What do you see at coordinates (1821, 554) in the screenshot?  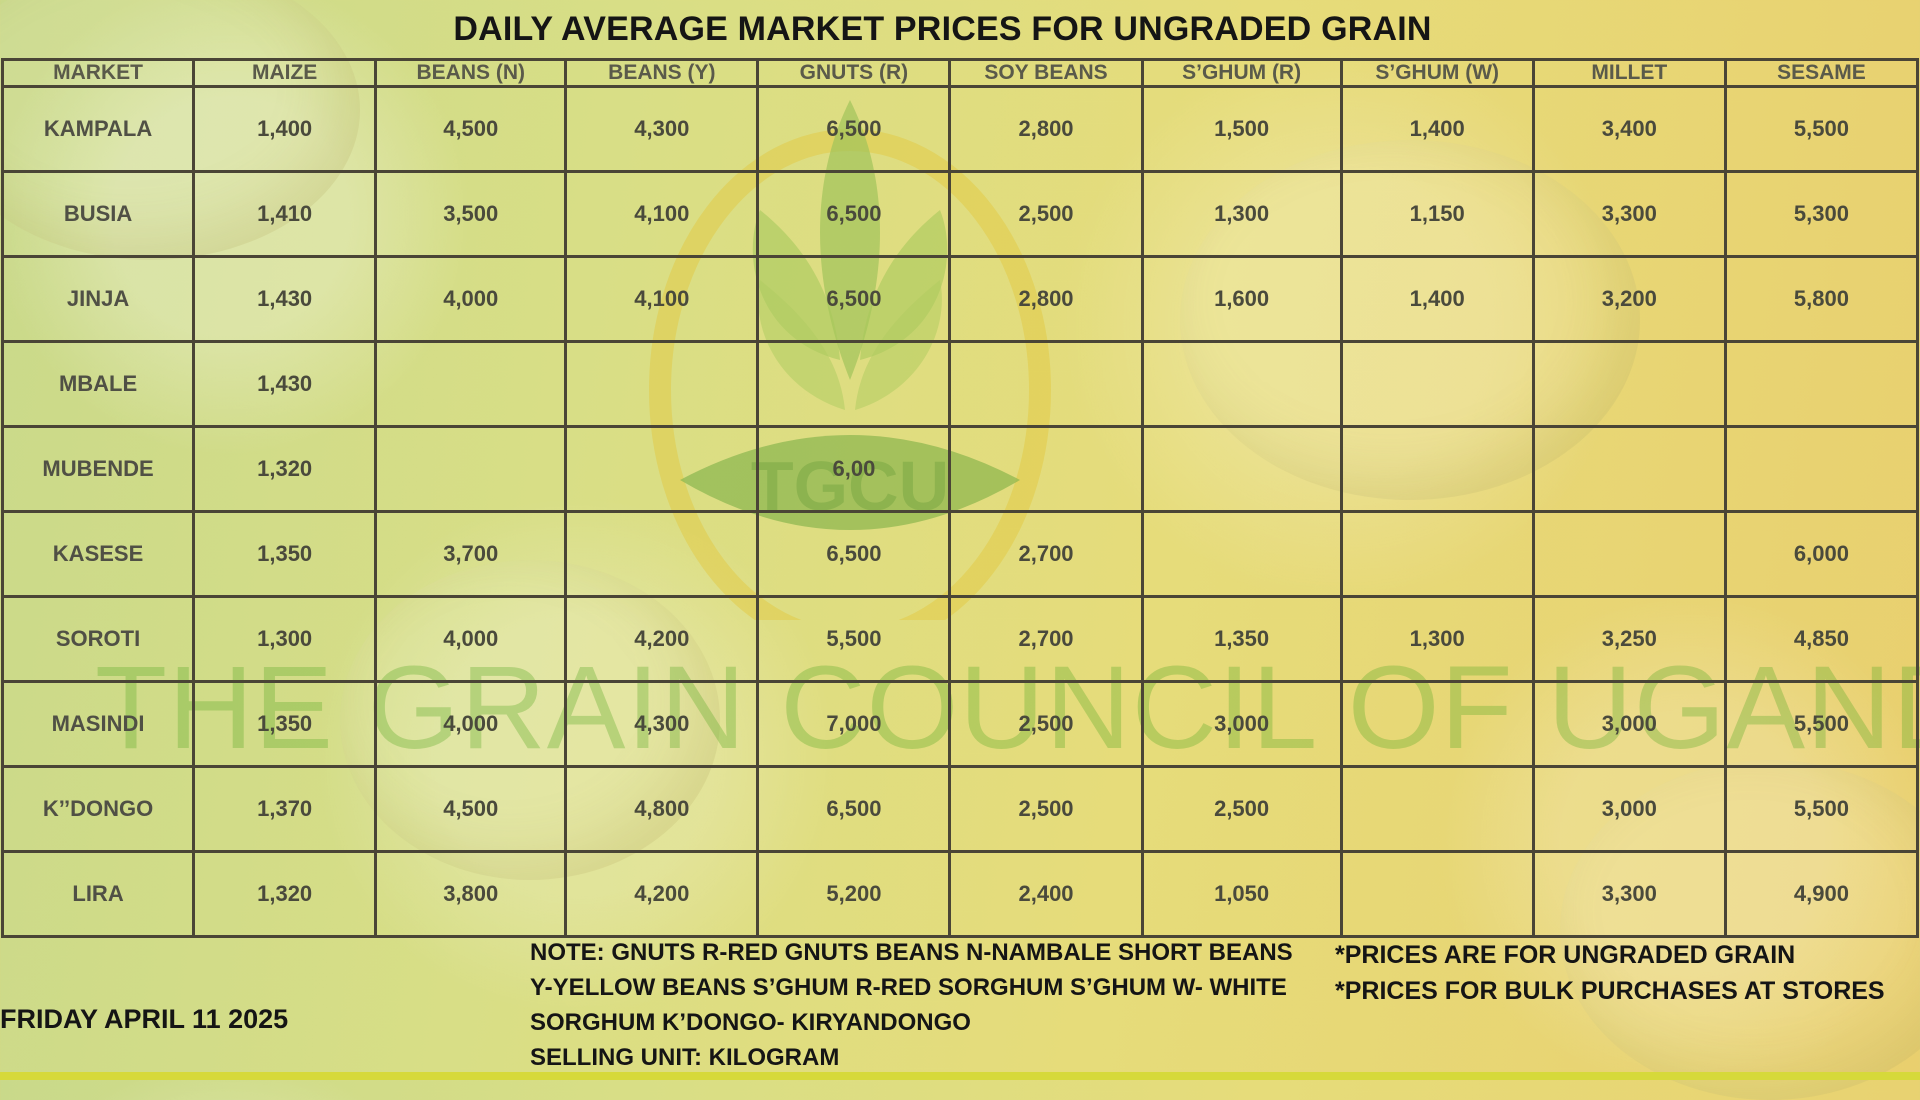 I see `price-cell: 6,000` at bounding box center [1821, 554].